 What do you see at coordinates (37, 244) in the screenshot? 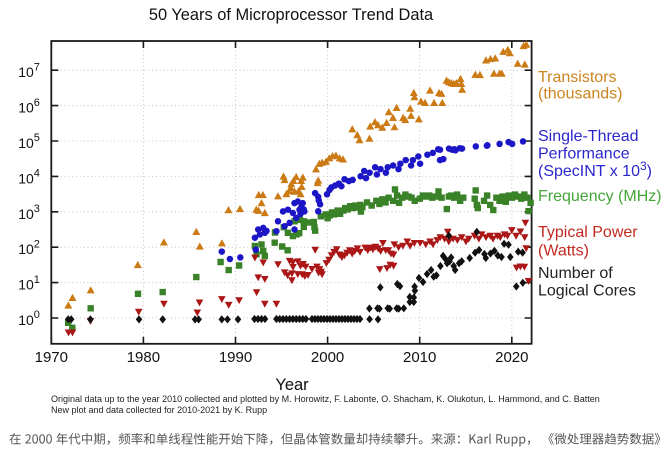
I see `svg-text: 2` at bounding box center [37, 244].